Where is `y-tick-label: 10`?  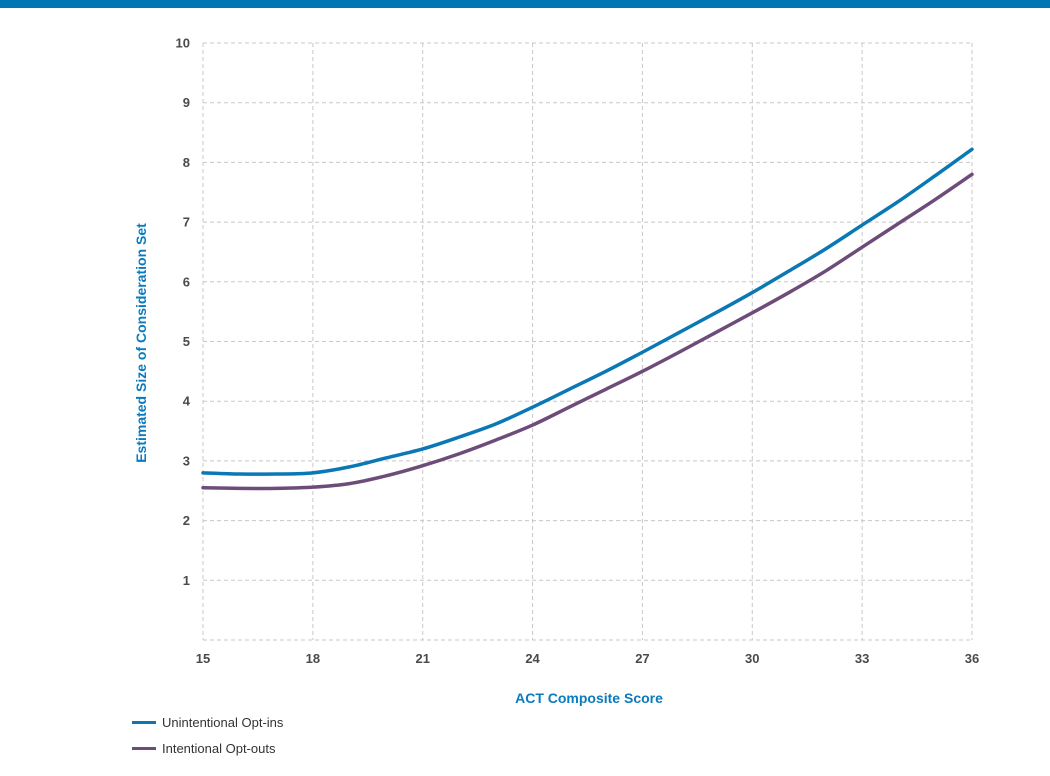
y-tick-label: 10 is located at coordinates (183, 43).